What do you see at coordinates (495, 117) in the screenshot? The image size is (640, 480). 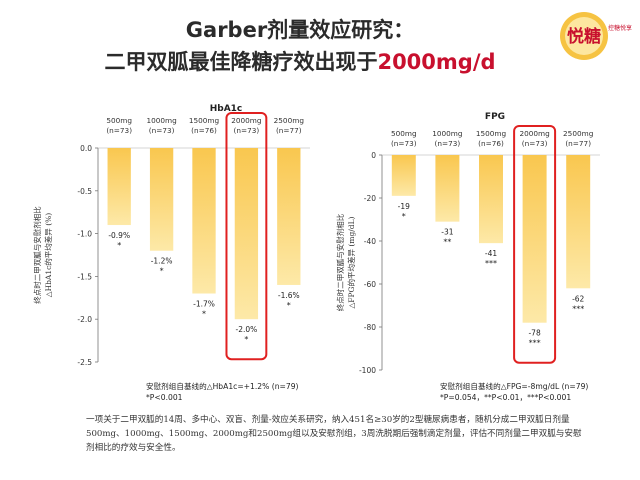 I see `chart-title: FPG` at bounding box center [495, 117].